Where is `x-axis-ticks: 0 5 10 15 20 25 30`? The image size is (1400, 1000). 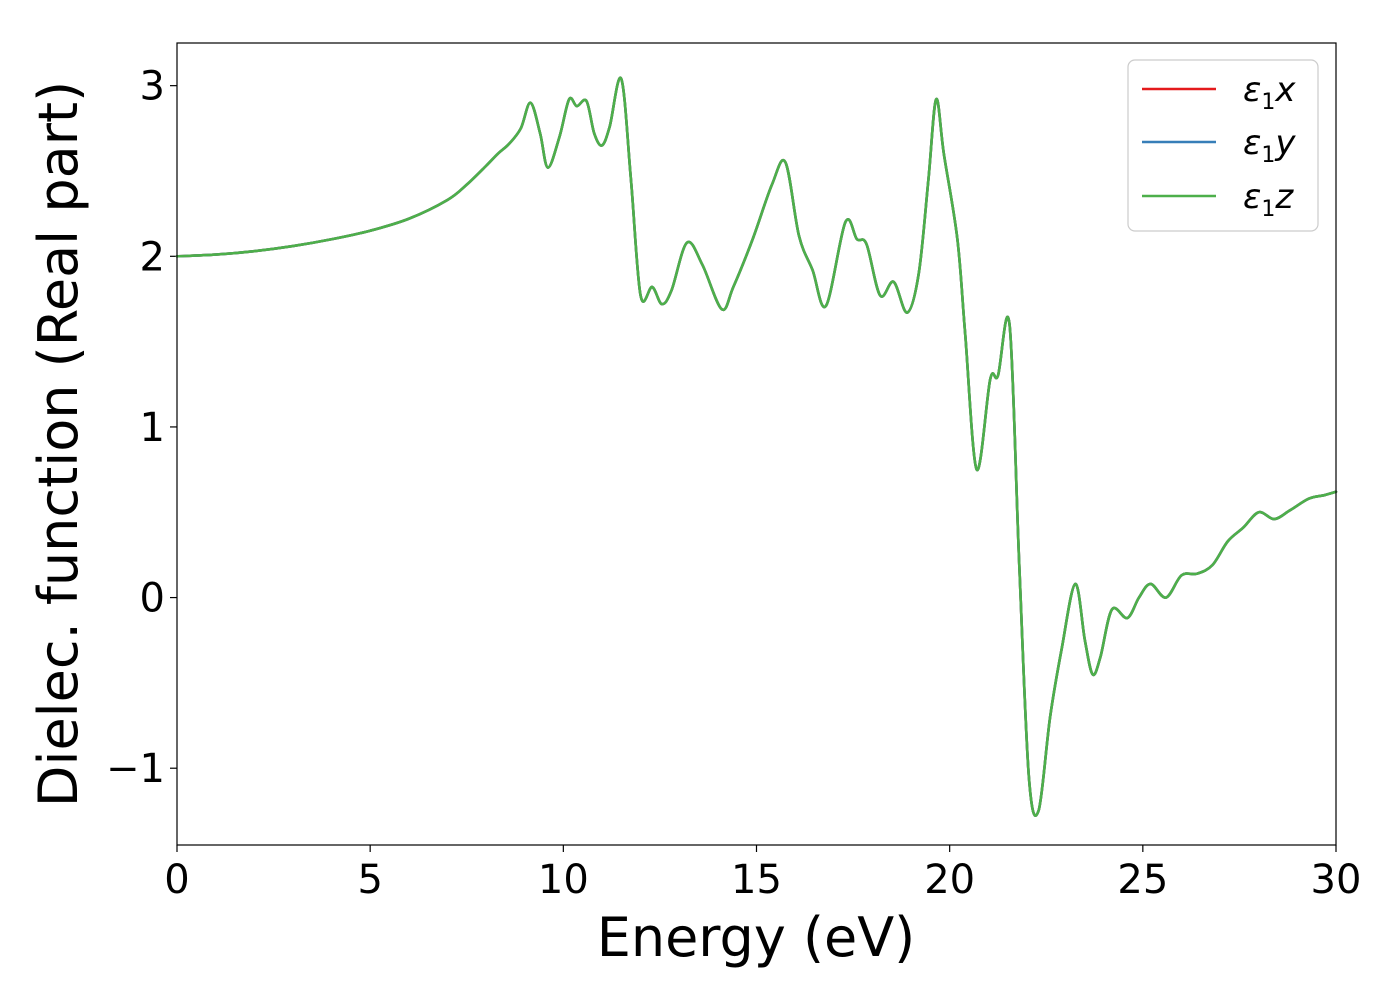 x-axis-ticks: 0 5 10 15 20 25 30 is located at coordinates (762, 874).